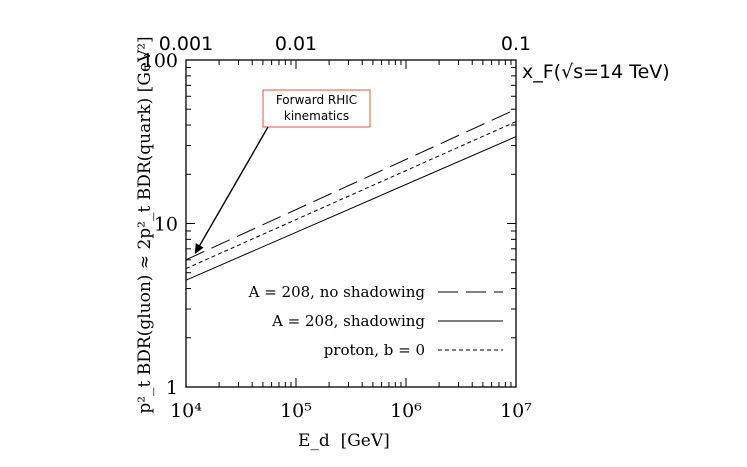 The height and width of the screenshot is (467, 747). Describe the element at coordinates (166, 225) in the screenshot. I see `y-tick-label: 10` at that location.